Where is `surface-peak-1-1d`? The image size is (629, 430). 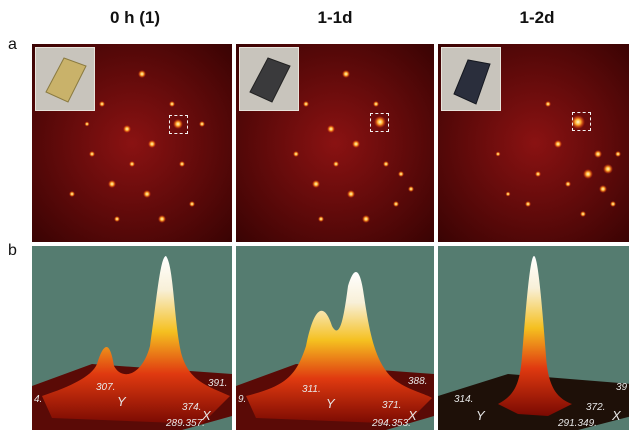 surface-peak-1-1d is located at coordinates (335, 351).